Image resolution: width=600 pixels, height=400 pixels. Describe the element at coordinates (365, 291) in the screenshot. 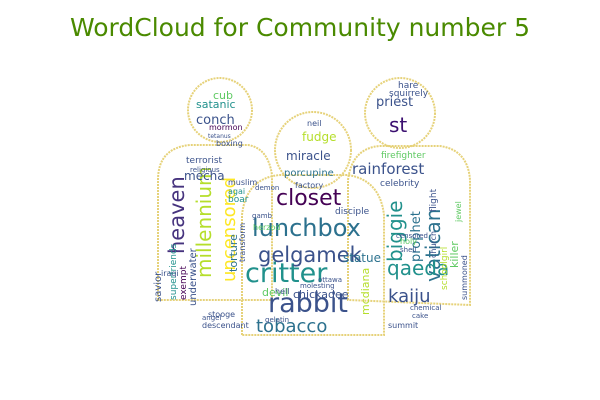

I see `word-mcdiana: mcdiana` at that location.